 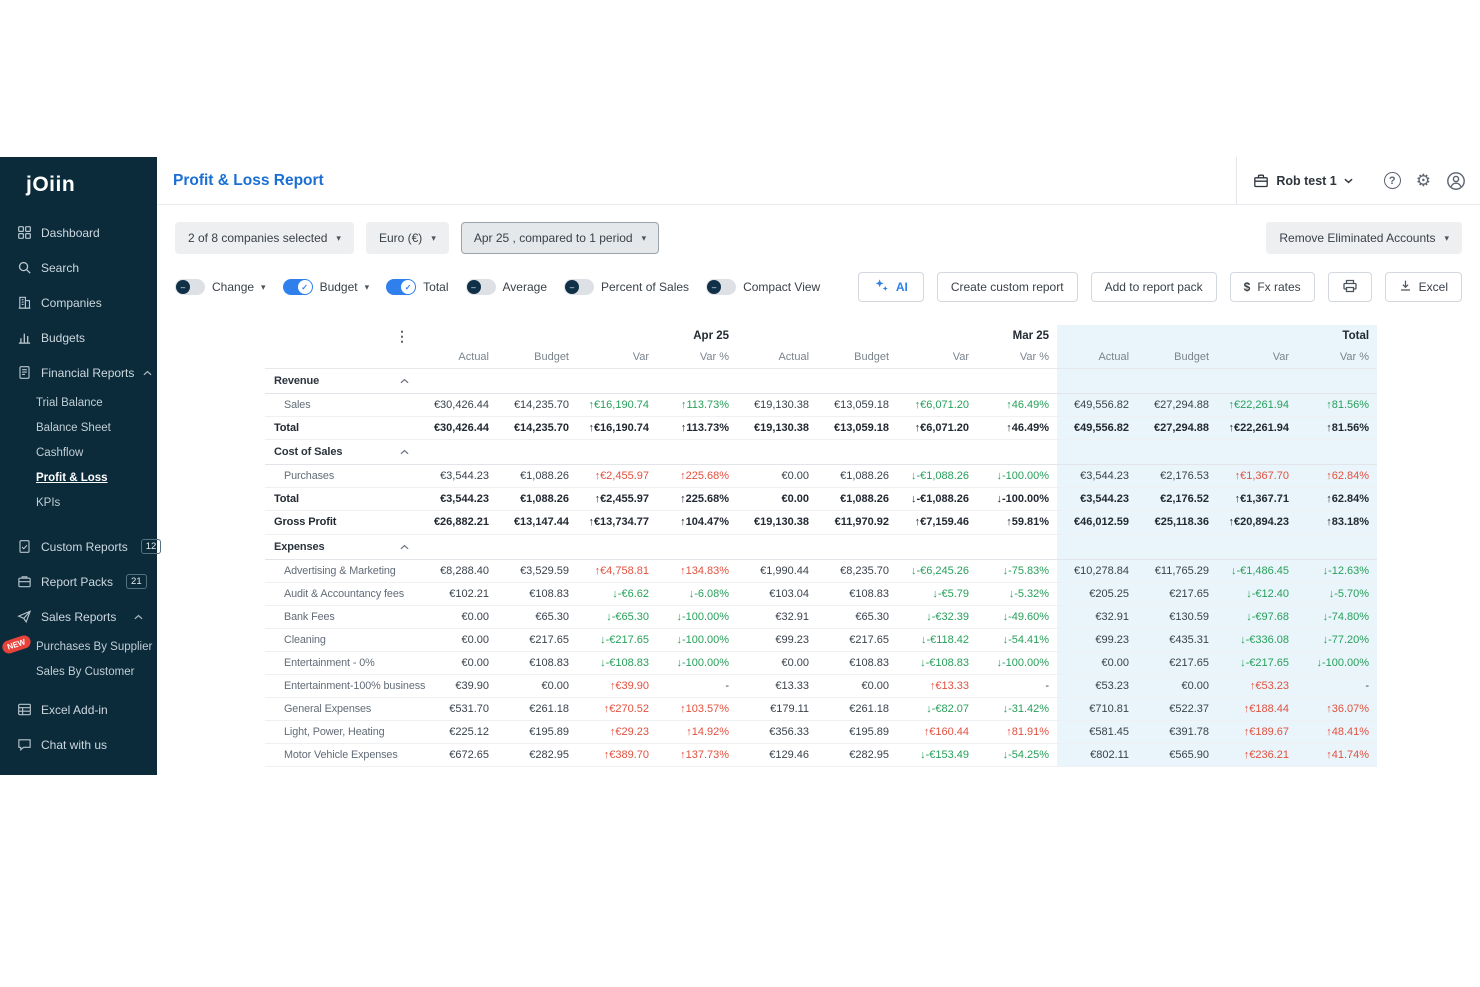 What do you see at coordinates (78, 744) in the screenshot?
I see `sidebar-item-chat-with-us: Chat with us` at bounding box center [78, 744].